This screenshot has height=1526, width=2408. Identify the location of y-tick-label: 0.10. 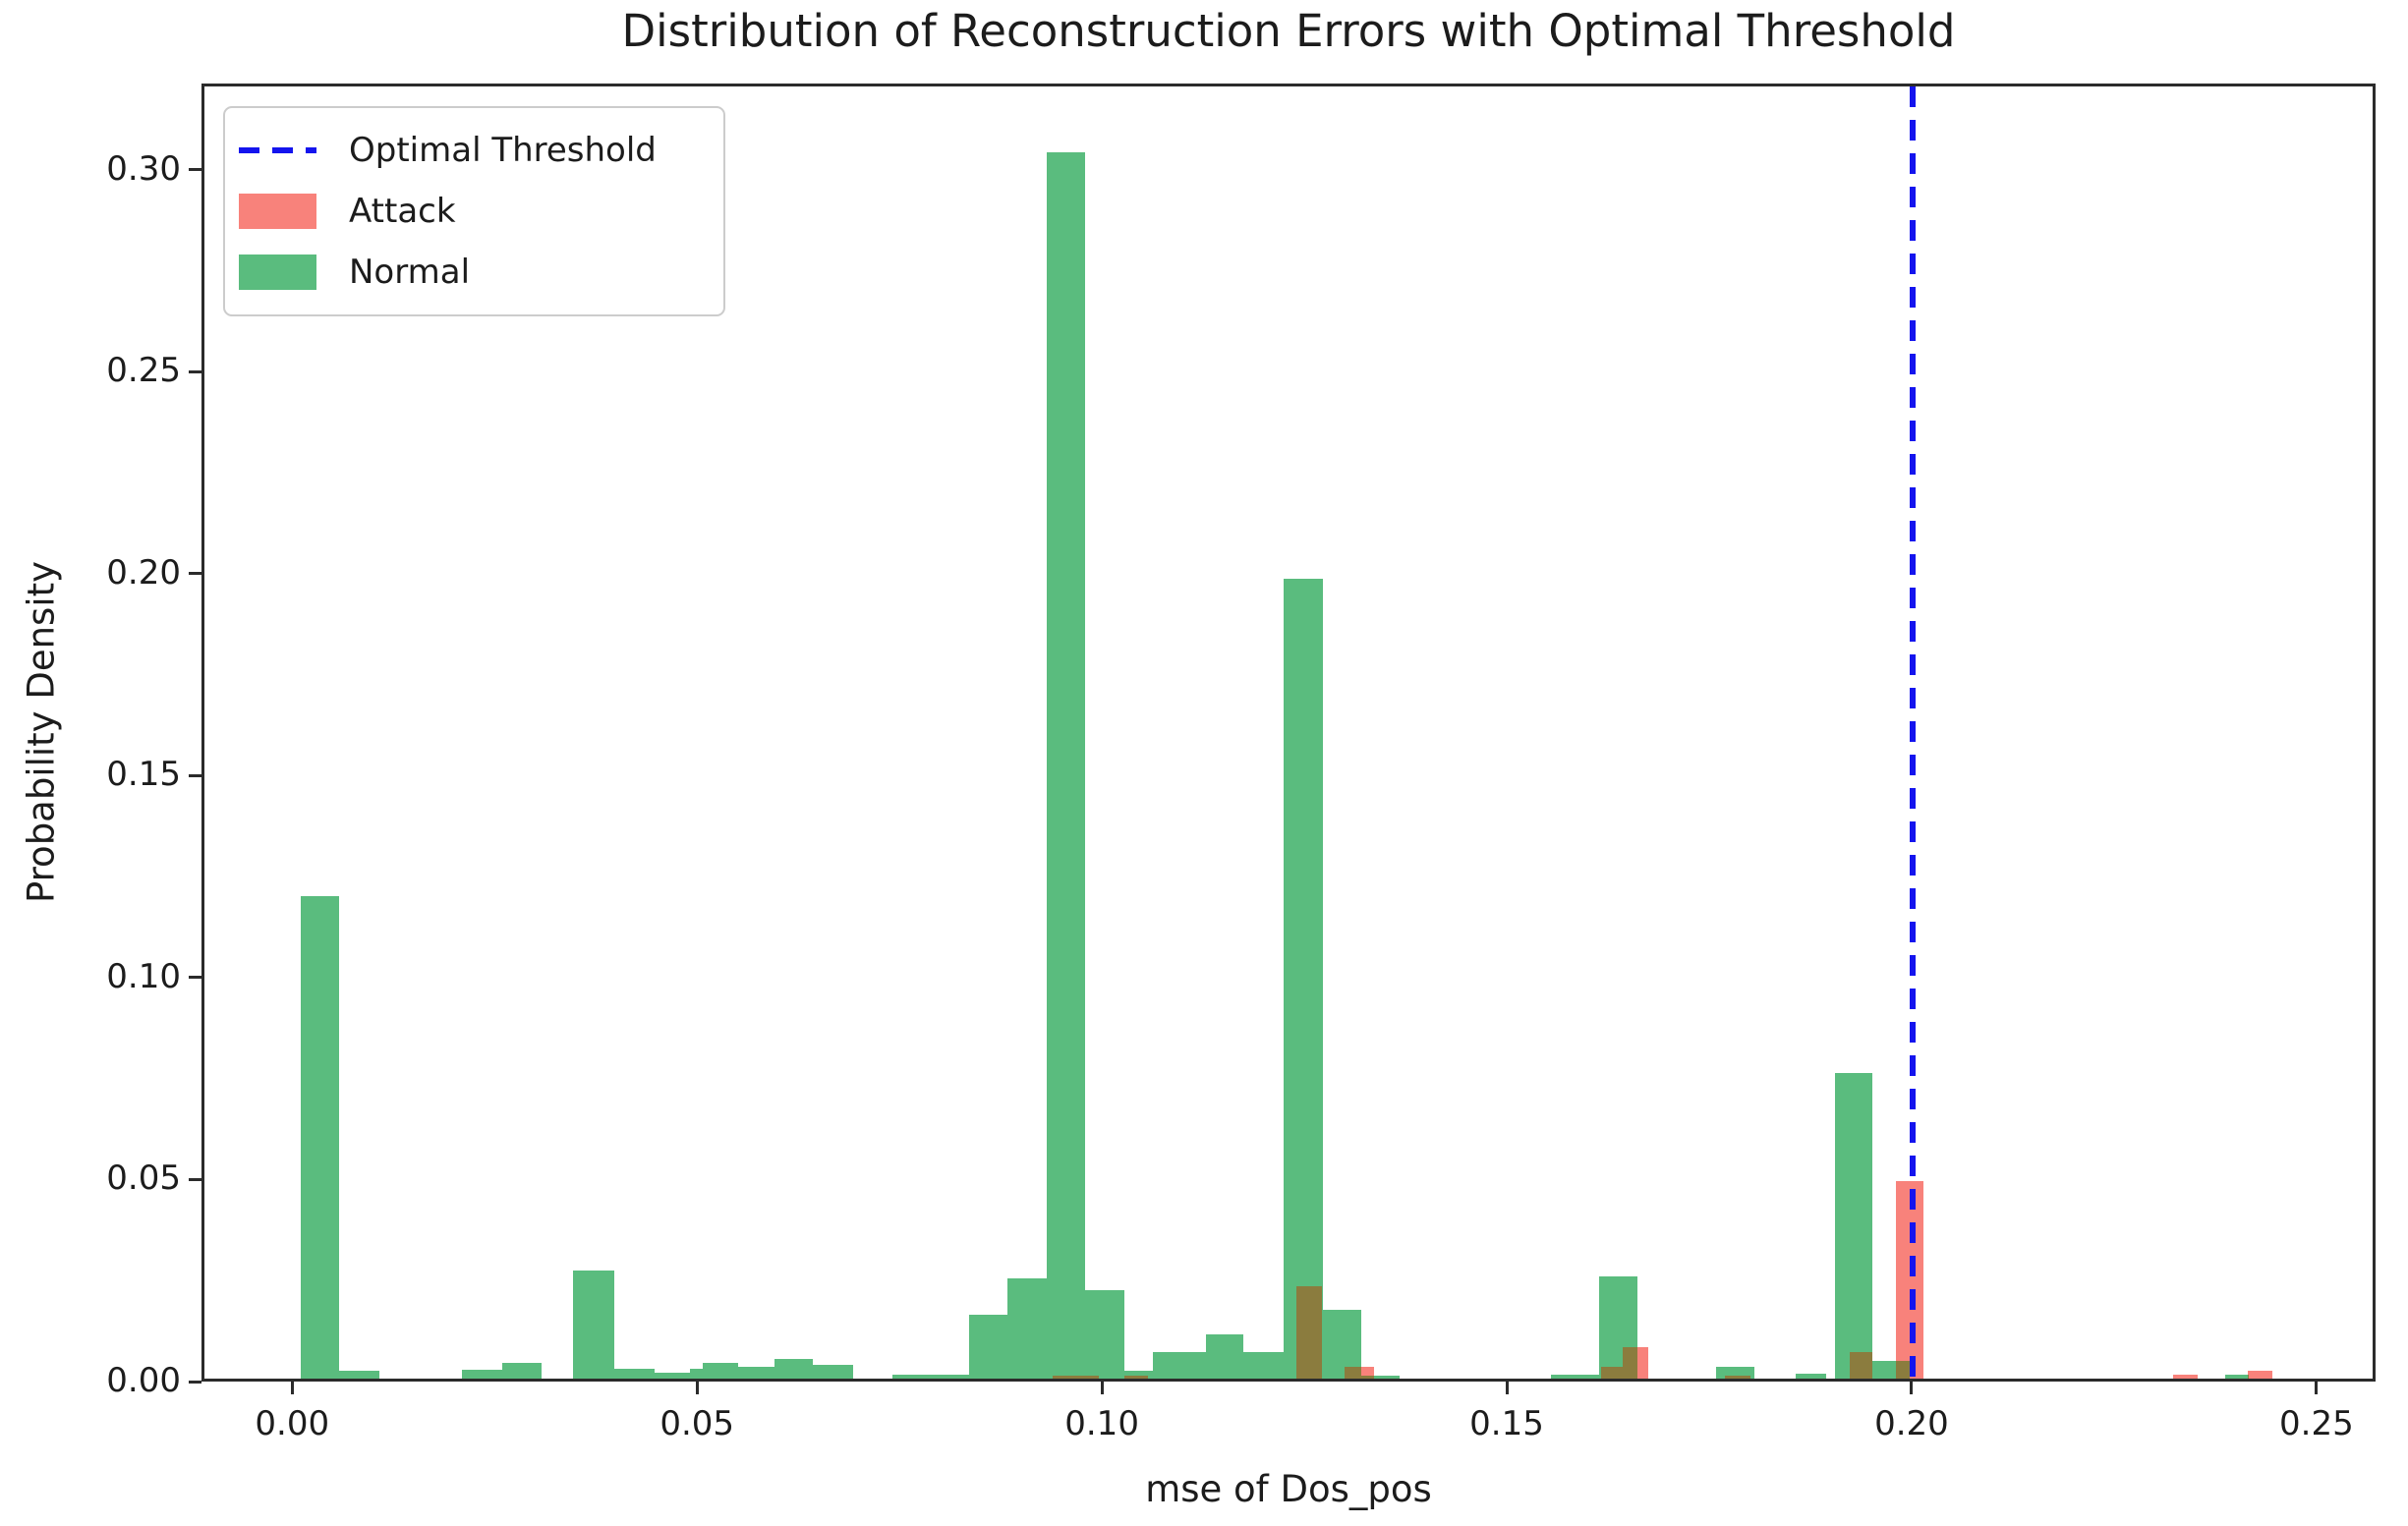
(143, 976).